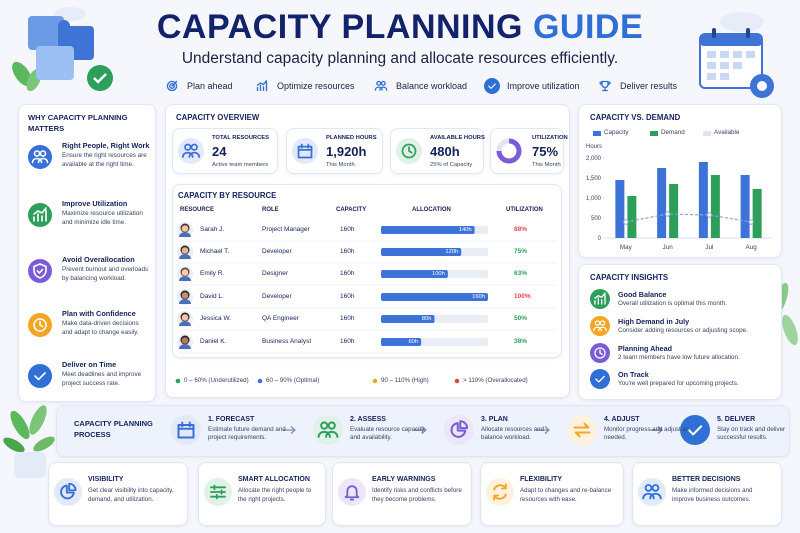 The image size is (800, 533). I want to click on benefit-title: BETTER DECISIONS, so click(706, 479).